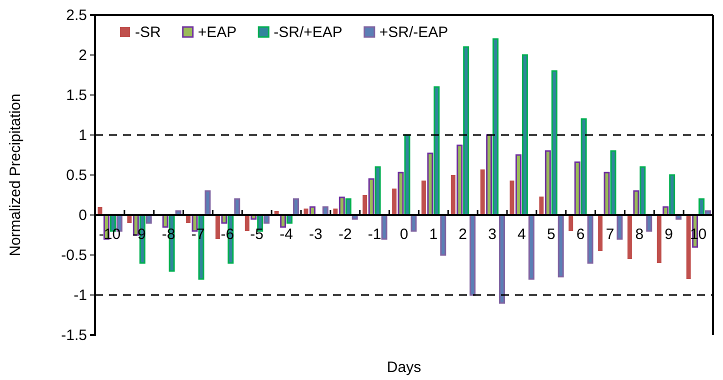  What do you see at coordinates (82, 215) in the screenshot?
I see `y-tick-label: 0` at bounding box center [82, 215].